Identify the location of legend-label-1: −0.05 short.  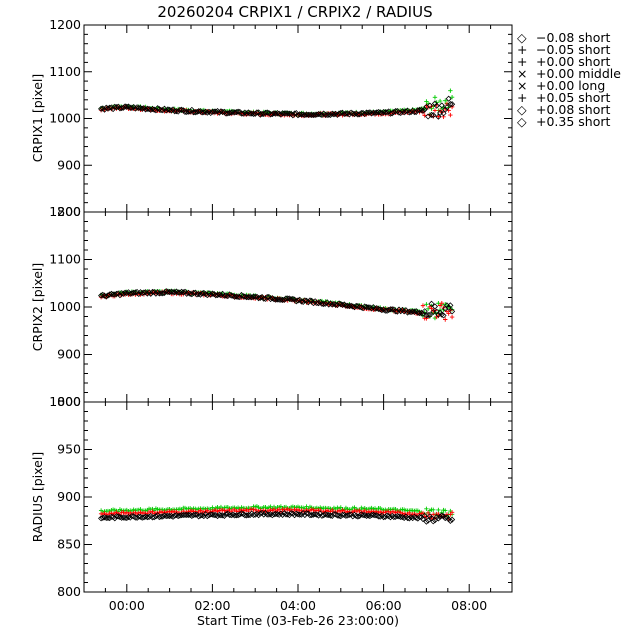
(573, 49).